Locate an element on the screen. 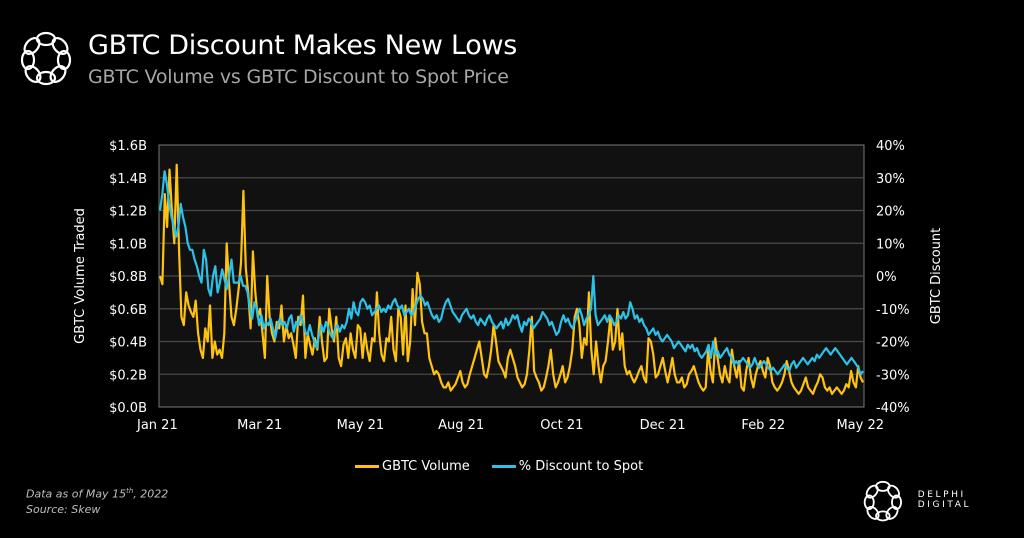 The image size is (1024, 538). legend-label-gbtc-volume: GBTC Volume is located at coordinates (426, 466).